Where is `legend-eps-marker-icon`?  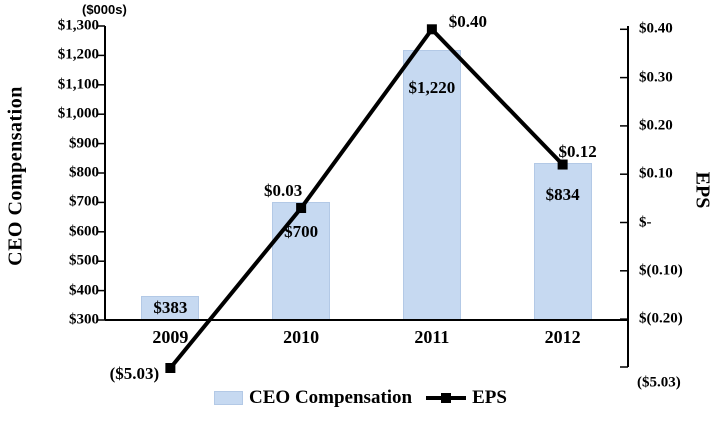
legend-eps-marker-icon is located at coordinates (446, 398).